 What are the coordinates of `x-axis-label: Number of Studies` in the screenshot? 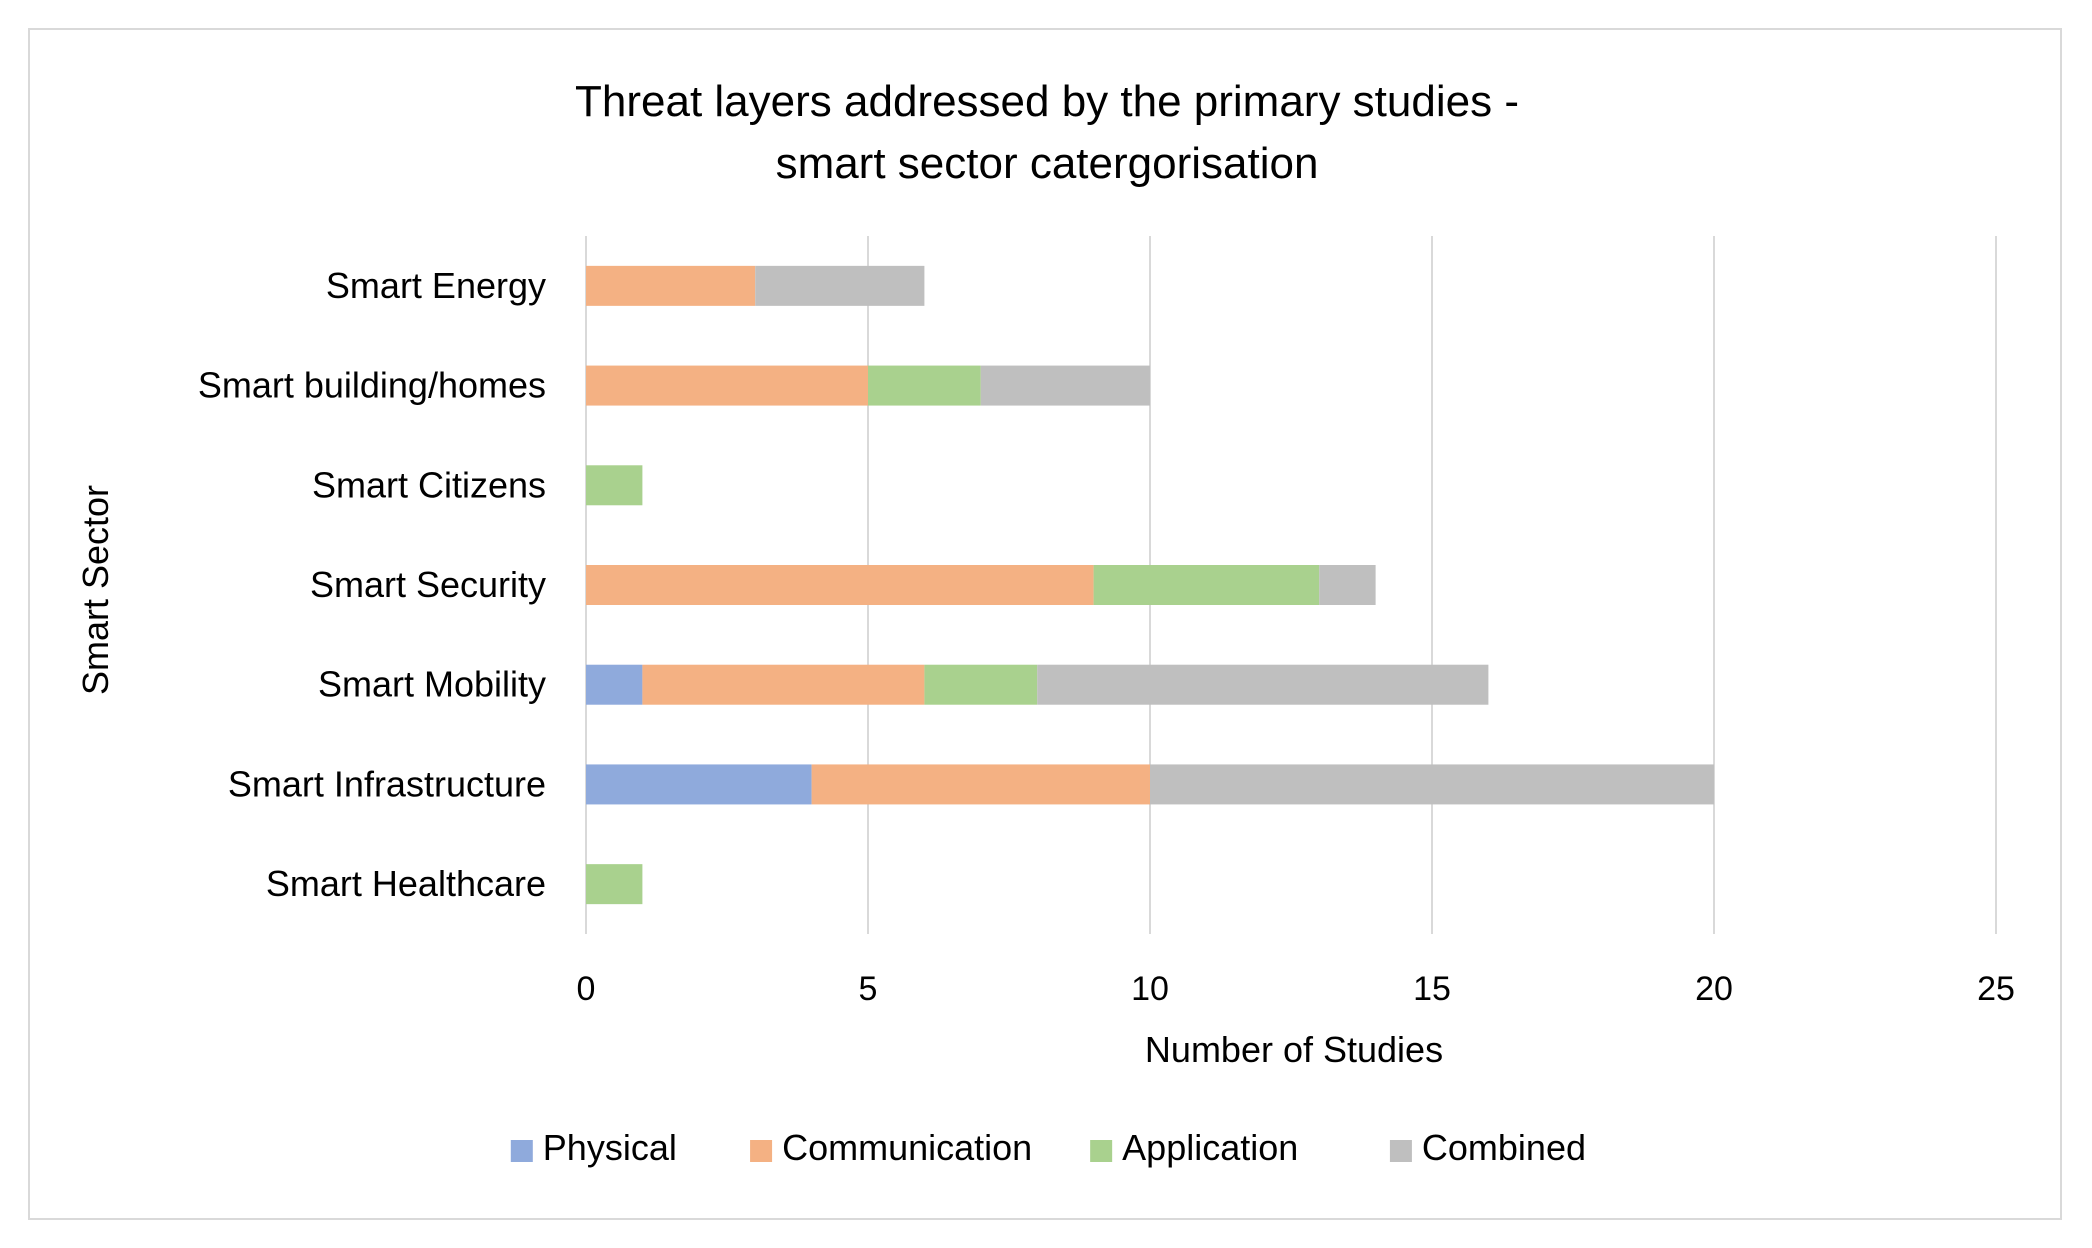 It's located at (1294, 1049).